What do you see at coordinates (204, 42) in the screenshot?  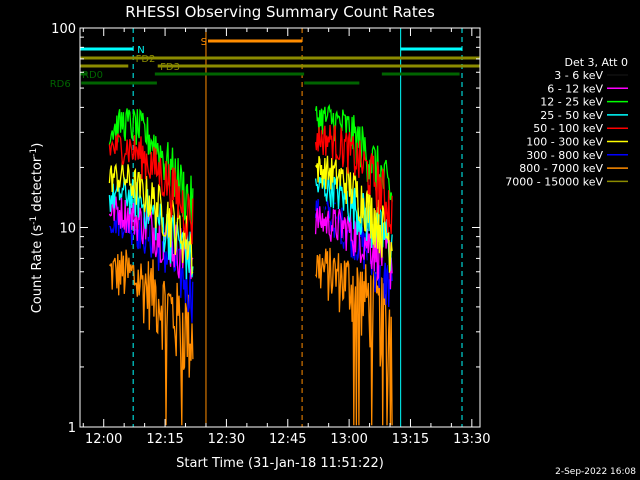 I see `flag-label-s: S` at bounding box center [204, 42].